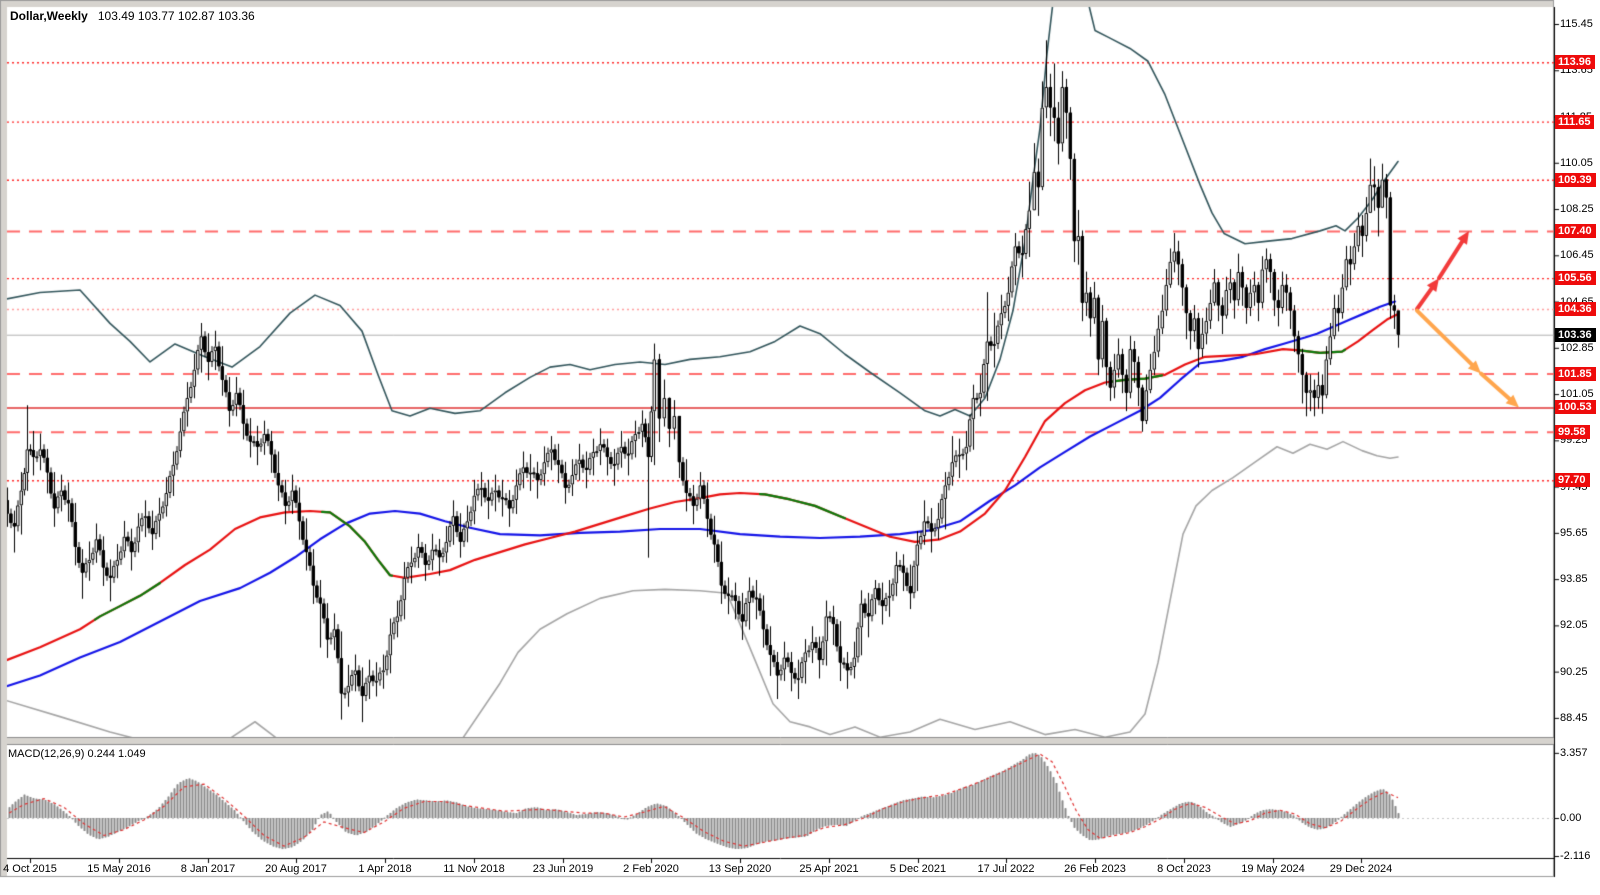 This screenshot has width=1600, height=895. I want to click on price-tick-label: 101.05, so click(1577, 394).